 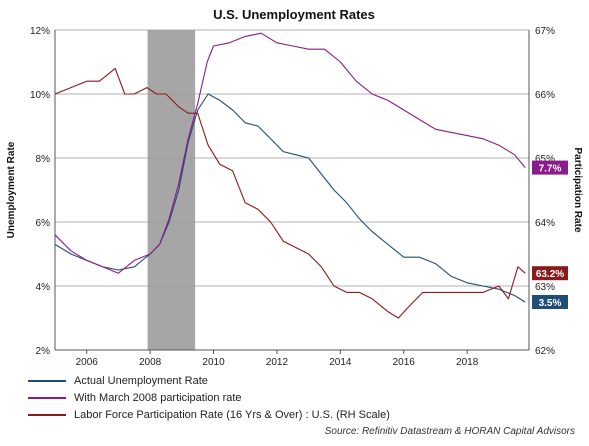 What do you see at coordinates (158, 398) in the screenshot?
I see `legend-label-march-2008: With March 2008 participation rate` at bounding box center [158, 398].